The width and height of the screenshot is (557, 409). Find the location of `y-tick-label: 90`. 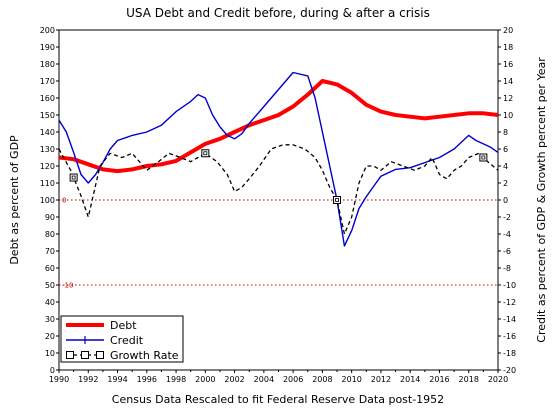

y-tick-label: 90 is located at coordinates (50, 217).